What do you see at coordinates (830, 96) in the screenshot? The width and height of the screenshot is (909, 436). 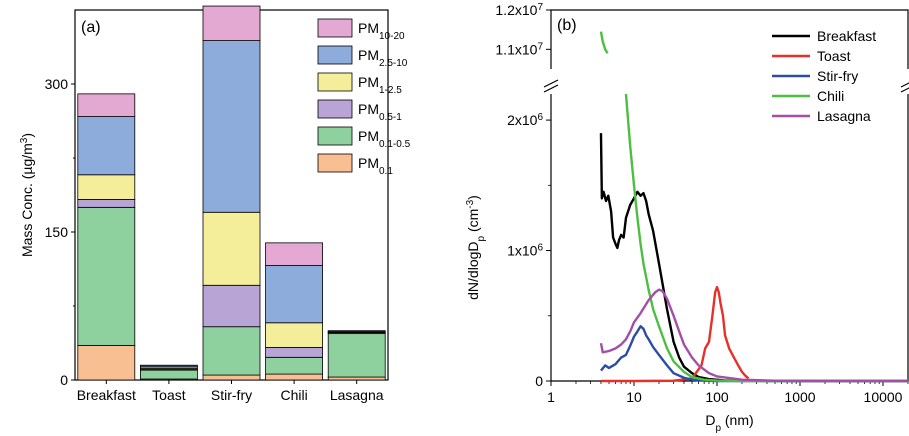 I see `legend-label: Chili` at bounding box center [830, 96].